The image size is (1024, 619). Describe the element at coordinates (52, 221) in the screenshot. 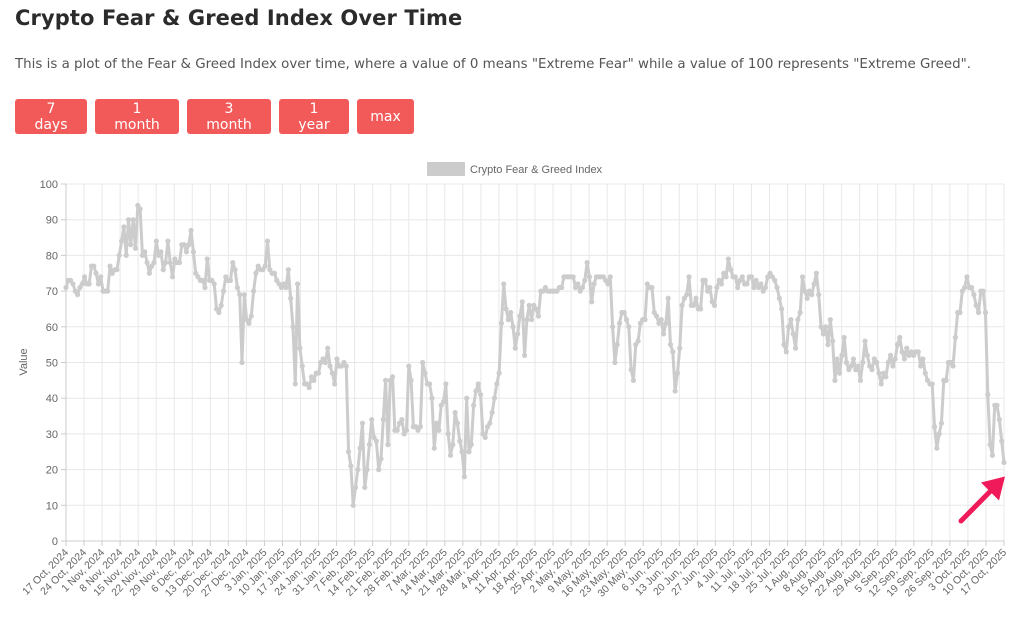

I see `svg-text: 90` at that location.